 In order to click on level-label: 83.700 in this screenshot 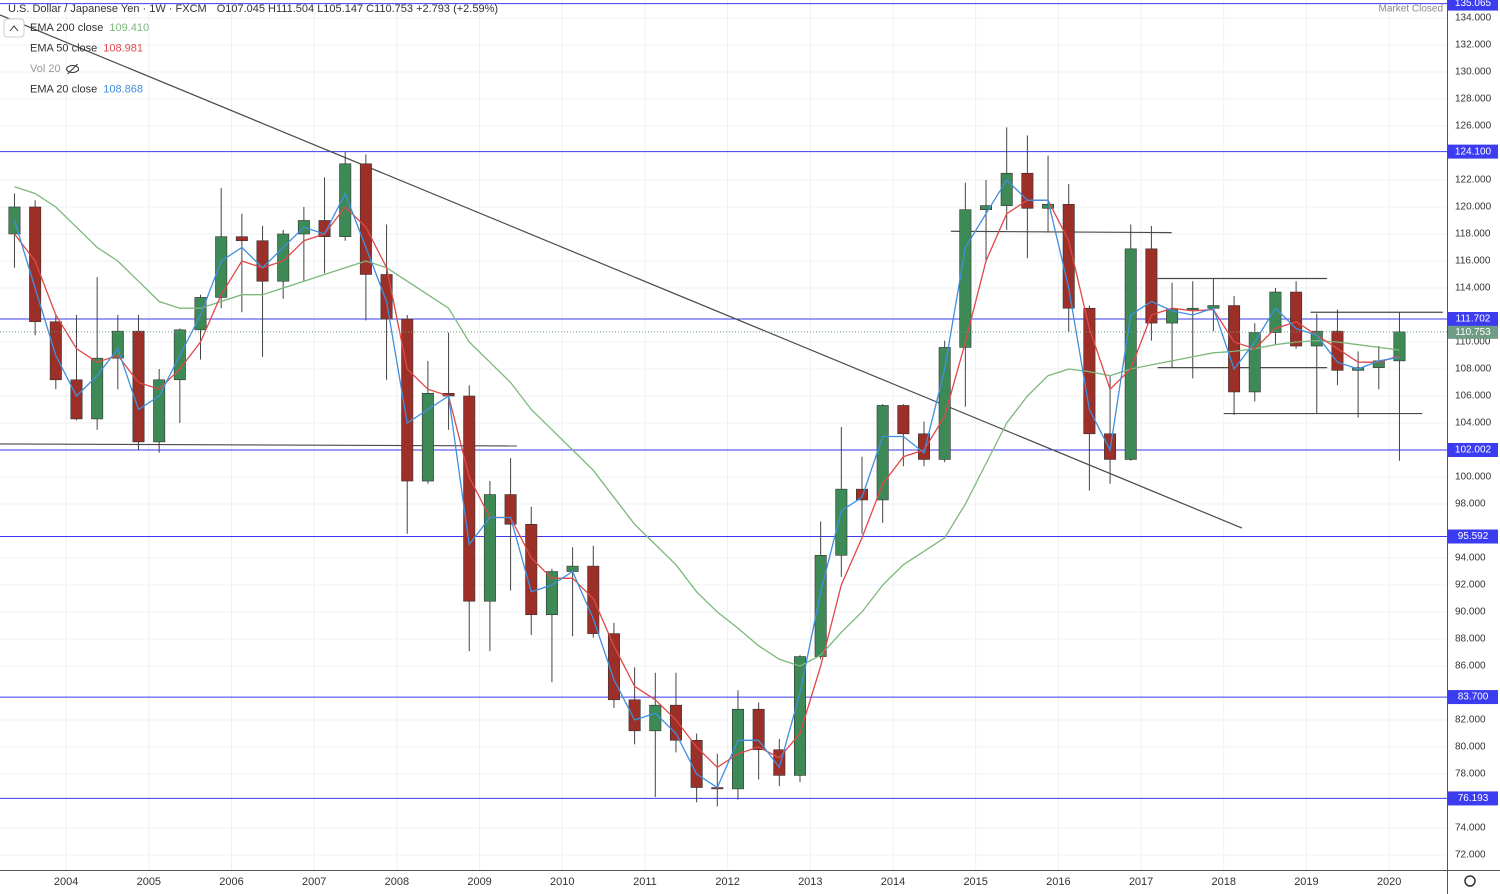, I will do `click(1473, 697)`.